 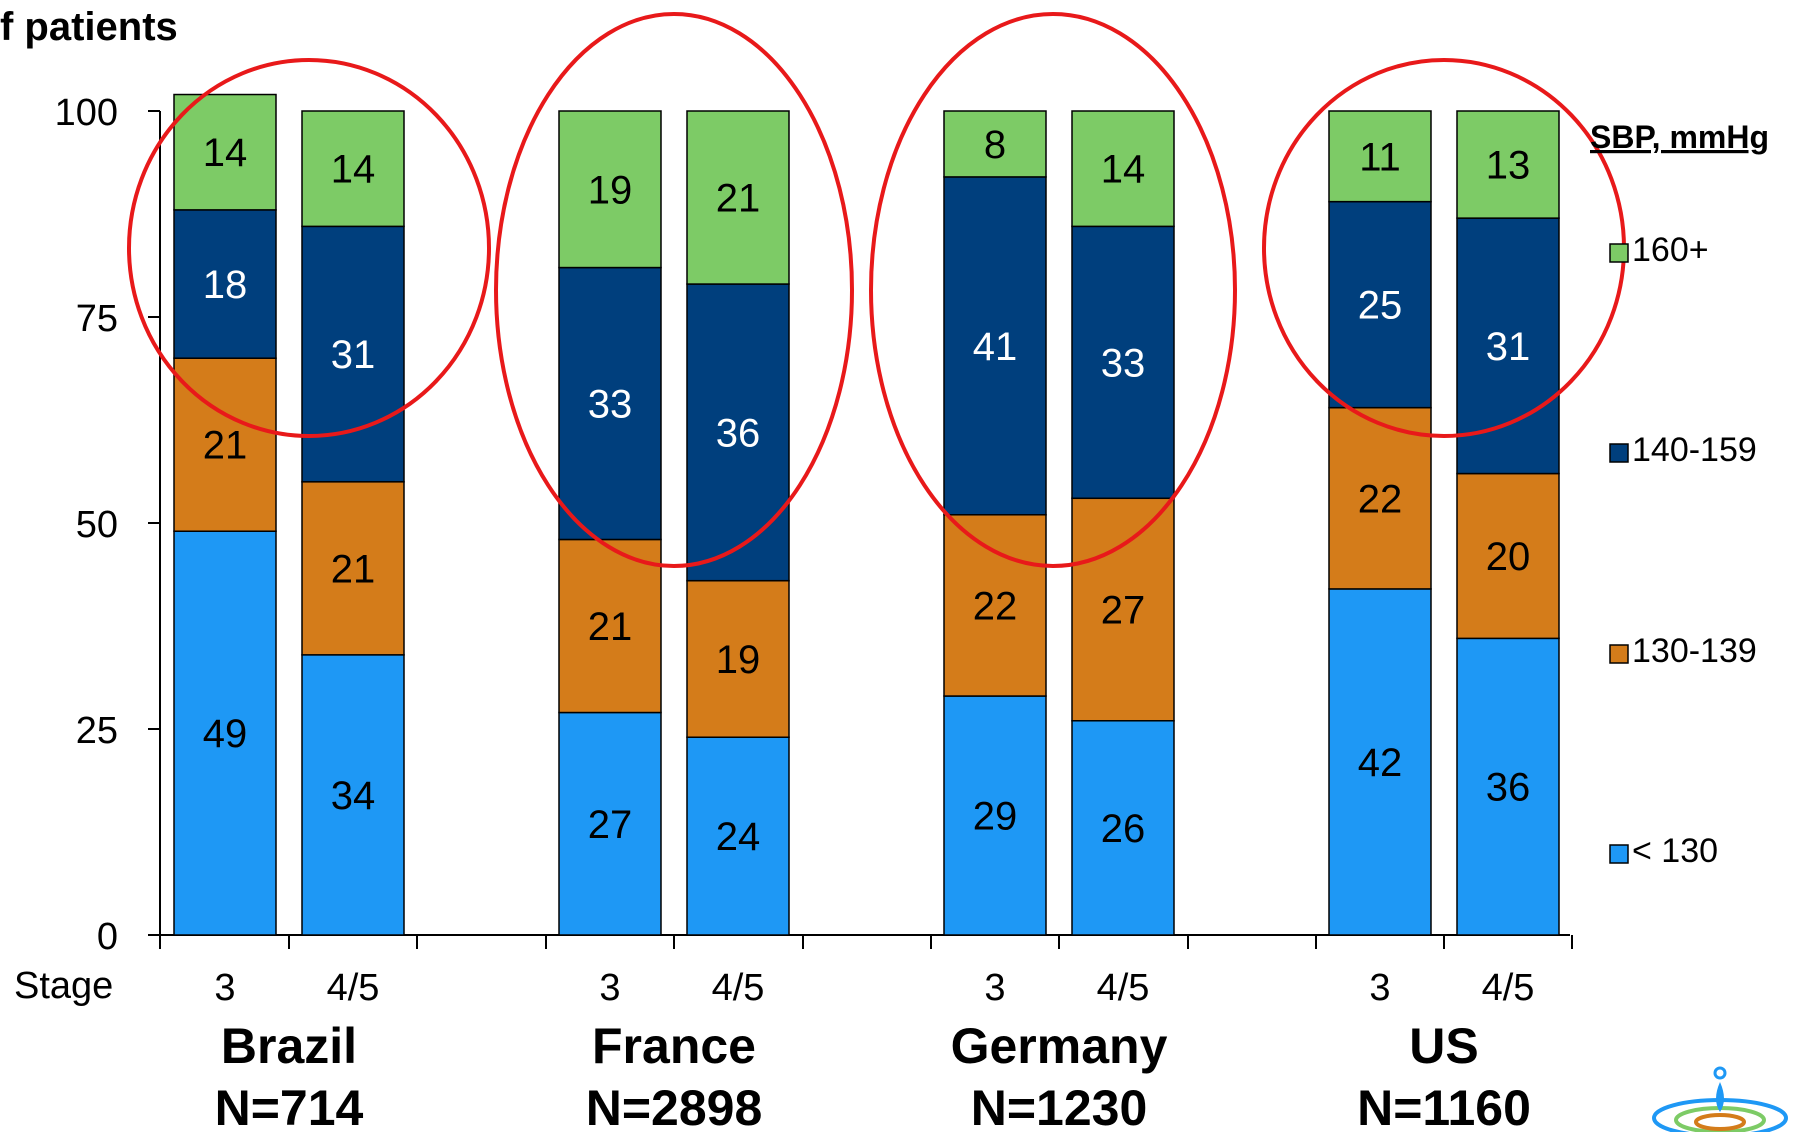 I want to click on data-label: 11, so click(x=1380, y=157).